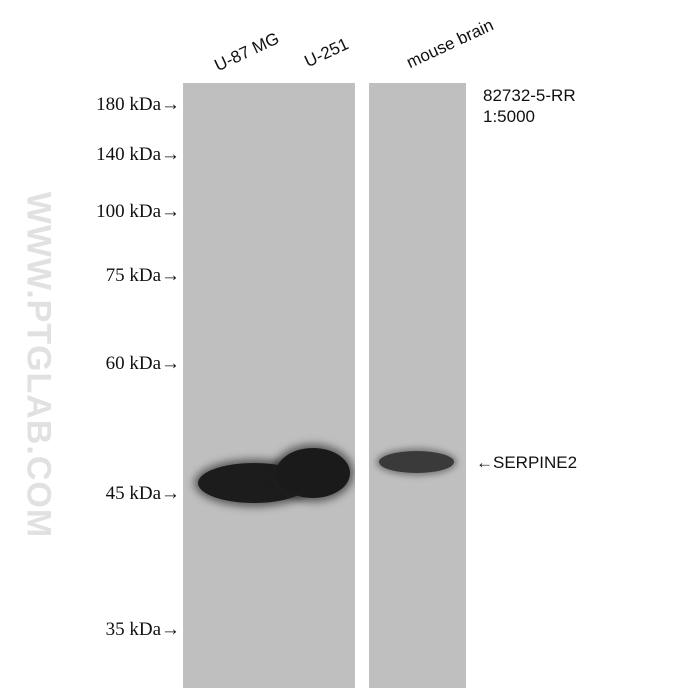 The image size is (700, 700). I want to click on lane-label-u87mg: U-87 MG, so click(247, 52).